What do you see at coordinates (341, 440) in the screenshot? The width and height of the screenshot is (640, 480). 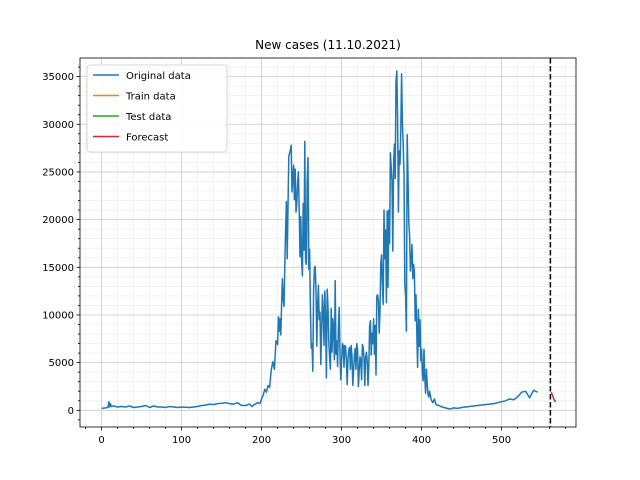 I see `x-tick-label: 300` at bounding box center [341, 440].